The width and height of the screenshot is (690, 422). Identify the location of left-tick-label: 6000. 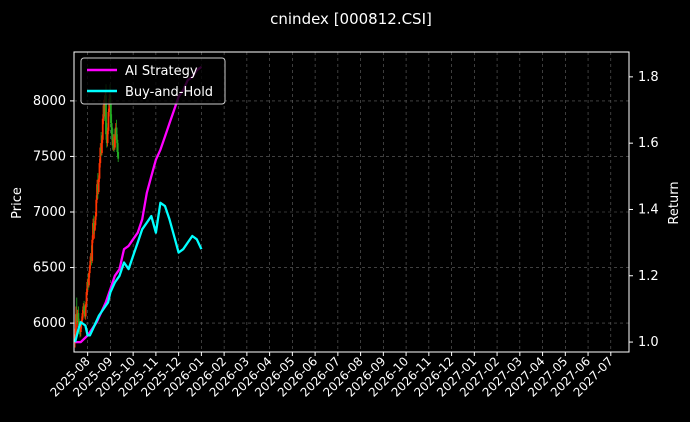
(49, 323).